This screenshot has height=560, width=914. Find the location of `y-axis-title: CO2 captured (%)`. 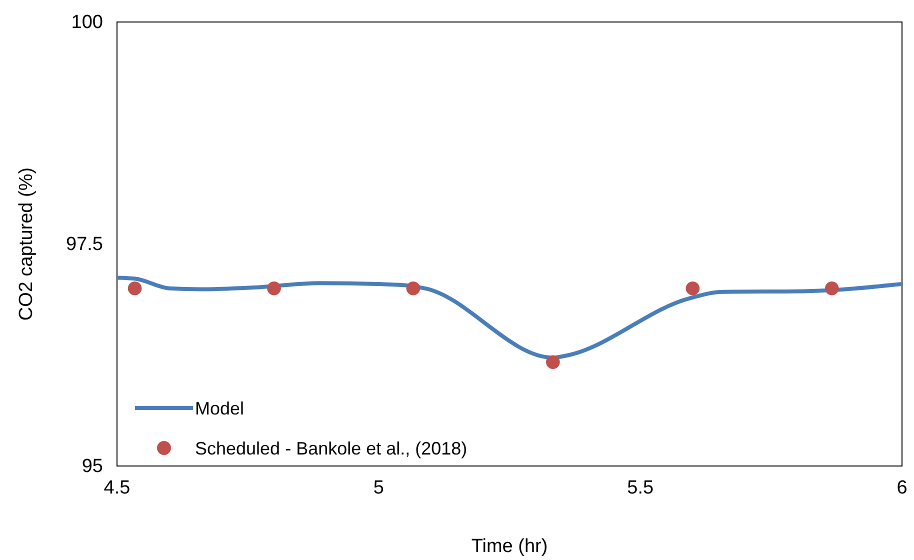

y-axis-title: CO2 captured (%) is located at coordinates (26, 244).